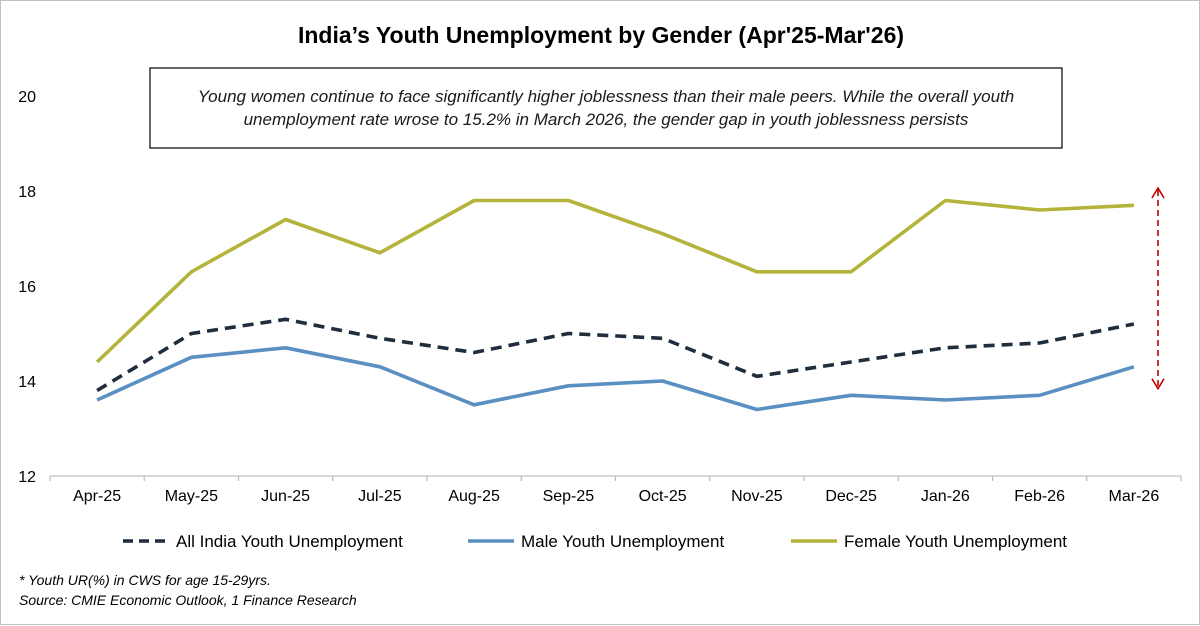 Image resolution: width=1200 pixels, height=626 pixels. What do you see at coordinates (474, 496) in the screenshot?
I see `x-tick-label: Aug-25` at bounding box center [474, 496].